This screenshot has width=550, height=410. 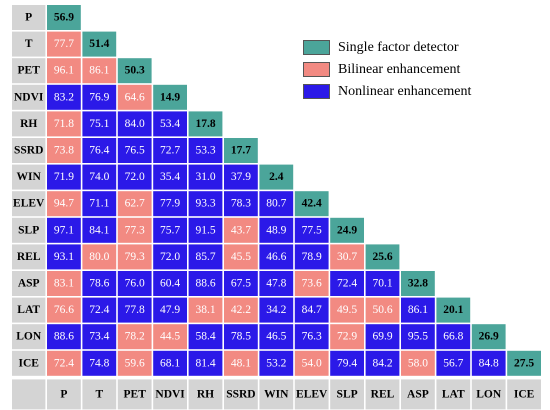 I want to click on cell-value: 94.7, so click(x=64, y=204).